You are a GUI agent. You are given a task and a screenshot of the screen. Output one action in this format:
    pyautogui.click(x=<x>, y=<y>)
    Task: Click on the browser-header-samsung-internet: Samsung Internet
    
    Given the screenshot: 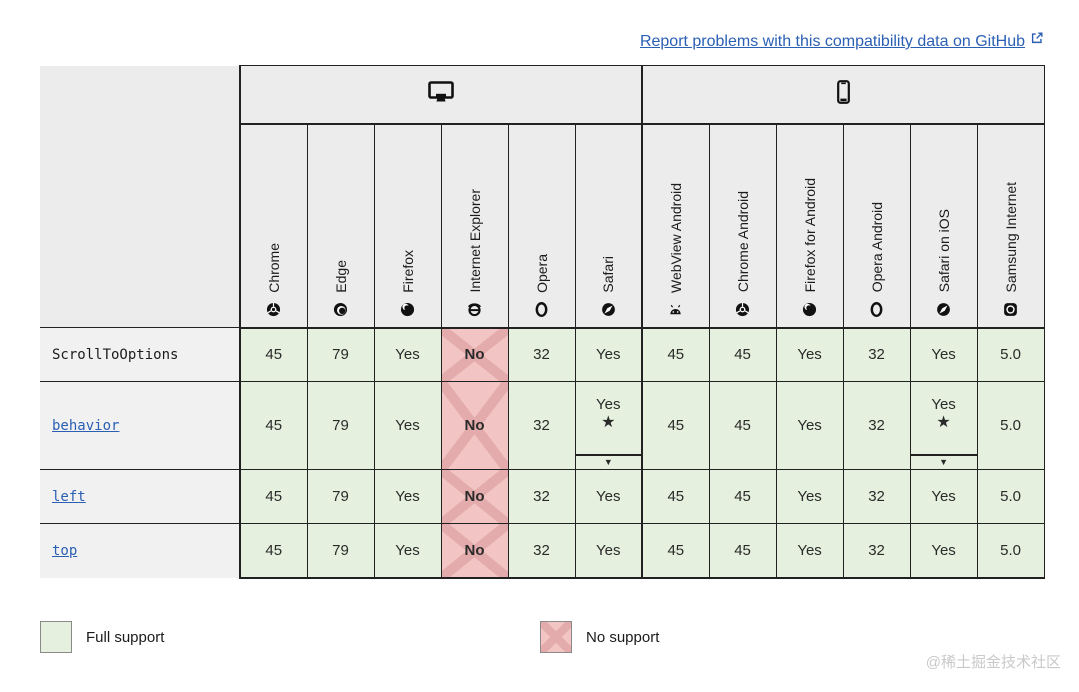 What is the action you would take?
    pyautogui.click(x=1010, y=226)
    